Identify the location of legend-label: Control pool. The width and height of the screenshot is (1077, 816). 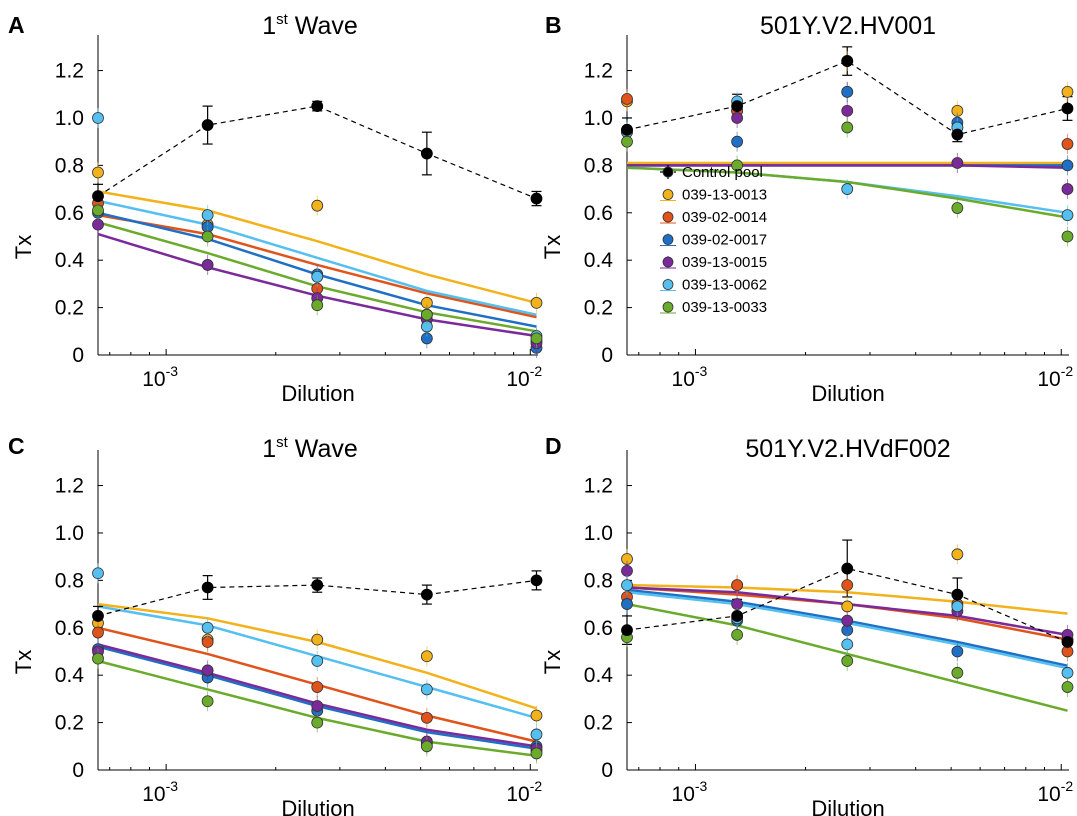
(722, 172).